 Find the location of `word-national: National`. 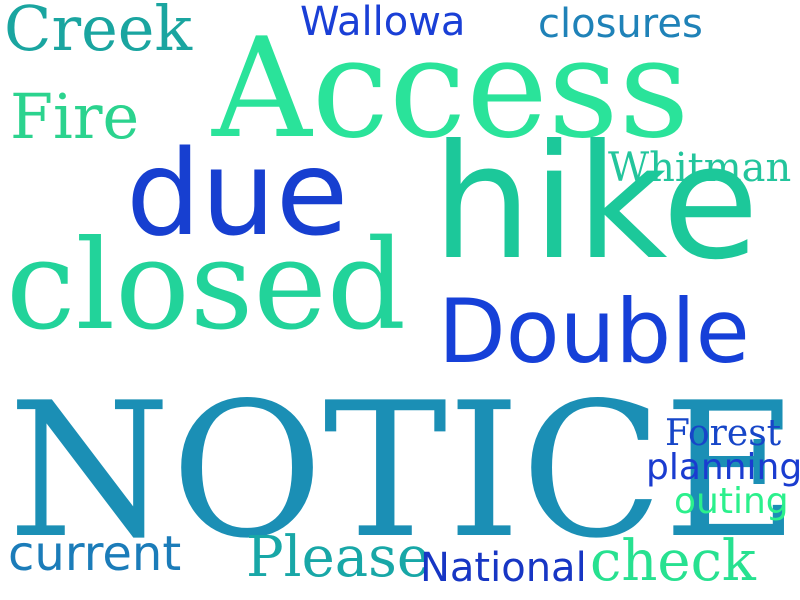

word-national: National is located at coordinates (503, 568).